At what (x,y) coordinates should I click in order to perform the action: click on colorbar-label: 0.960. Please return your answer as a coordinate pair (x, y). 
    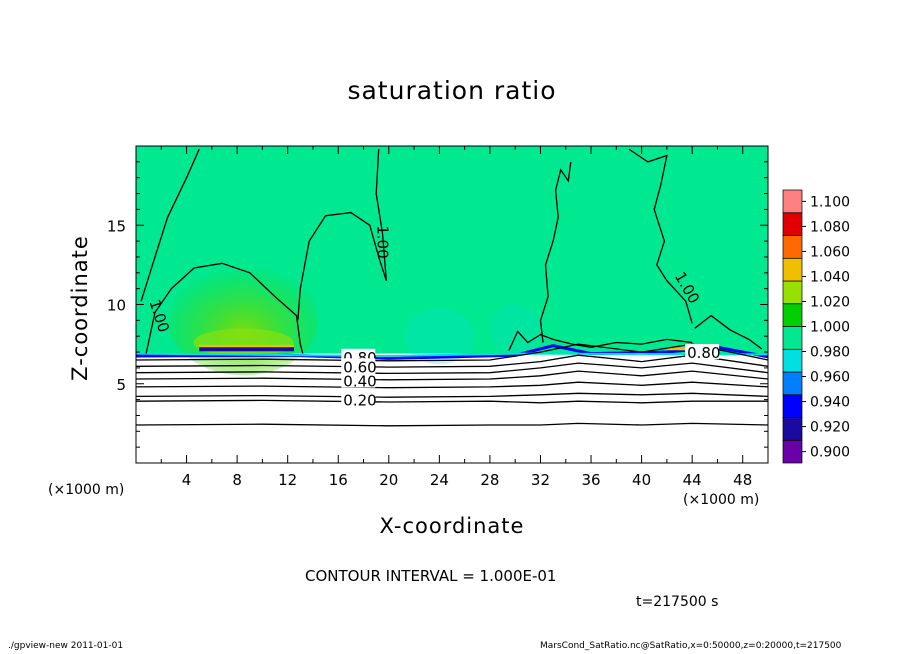
    Looking at the image, I should click on (830, 378).